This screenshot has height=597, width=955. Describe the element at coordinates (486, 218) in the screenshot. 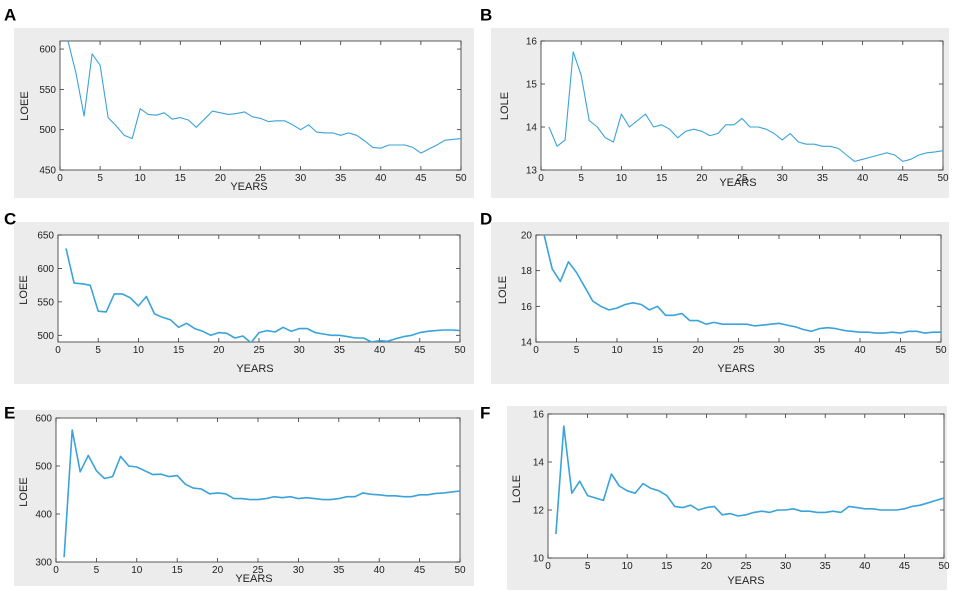

I see `panel-letter: D` at that location.